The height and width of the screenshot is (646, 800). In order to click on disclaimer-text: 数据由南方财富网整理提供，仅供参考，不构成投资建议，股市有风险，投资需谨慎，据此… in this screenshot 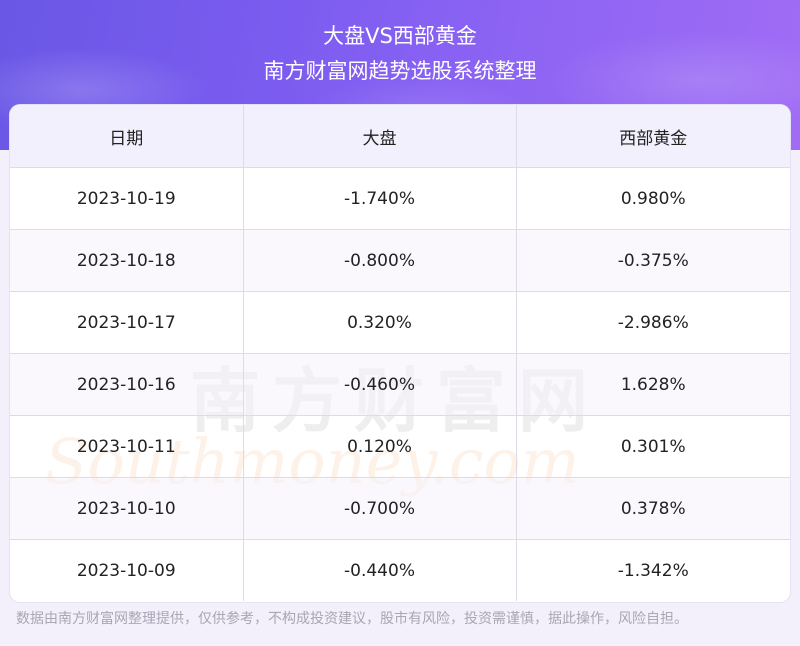, I will do `click(352, 619)`.